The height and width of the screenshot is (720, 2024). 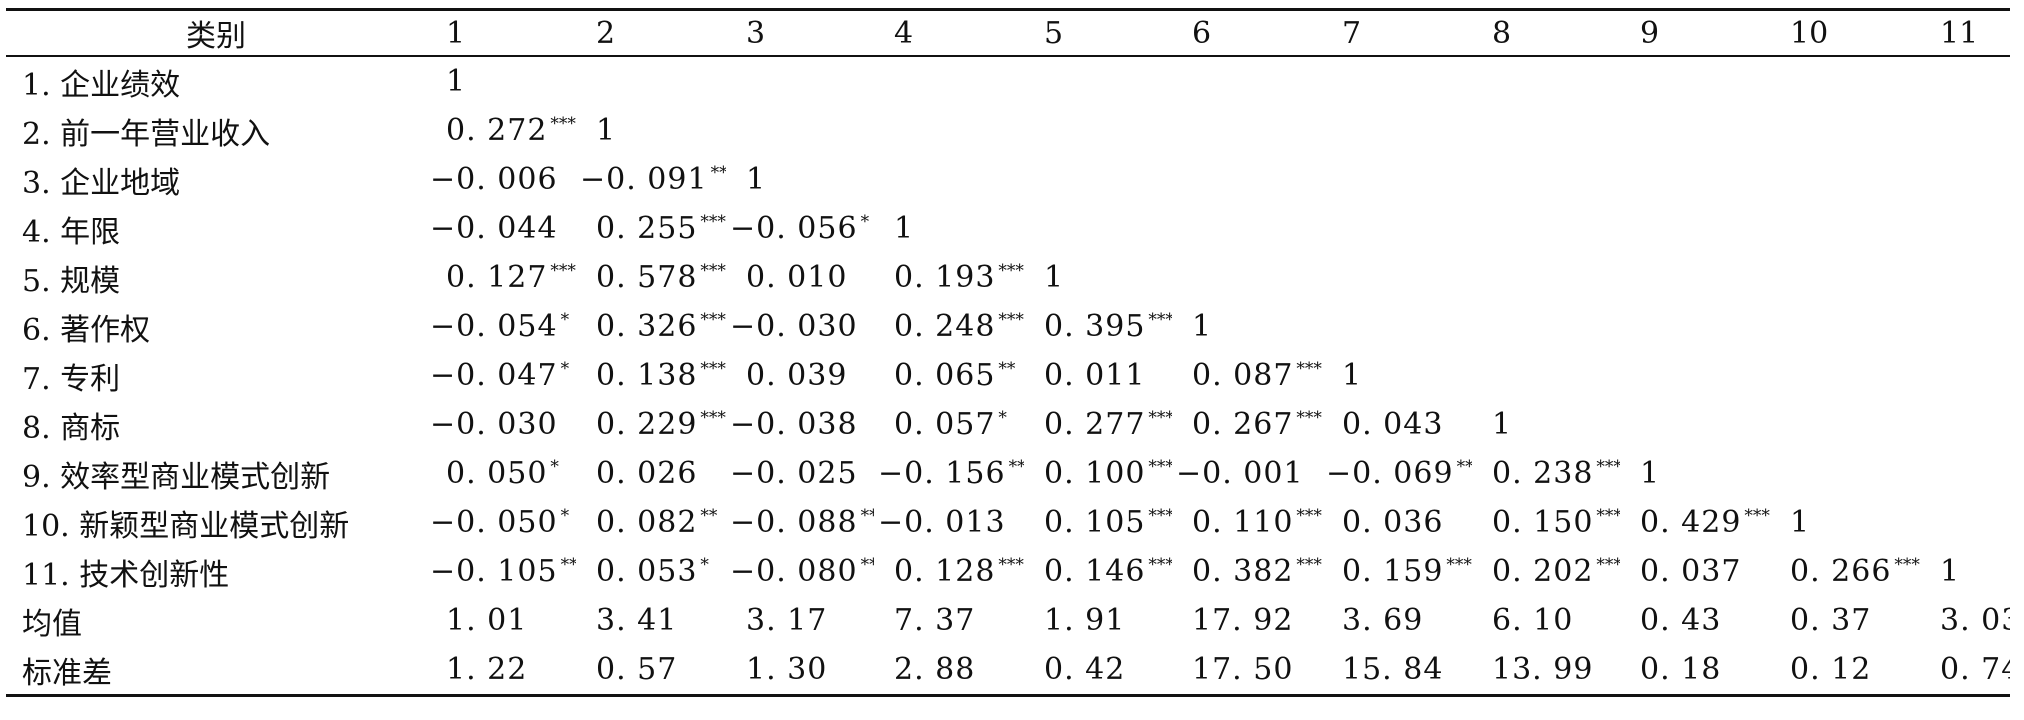 What do you see at coordinates (647, 571) in the screenshot?
I see `cell-value: 0. 053` at bounding box center [647, 571].